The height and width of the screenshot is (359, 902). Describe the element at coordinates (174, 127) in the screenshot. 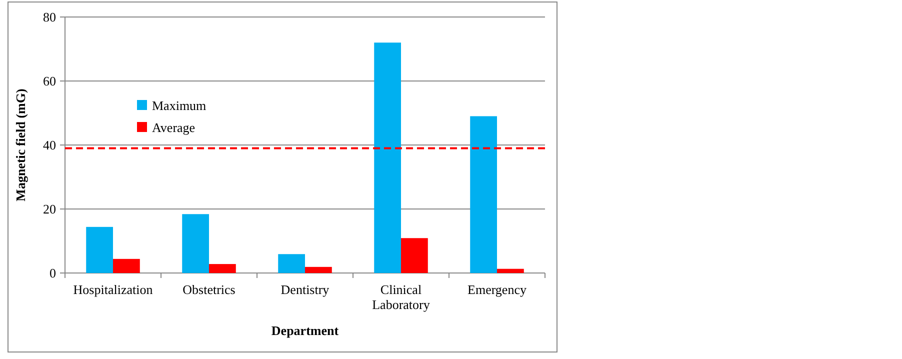

I see `legend-label: Average` at that location.